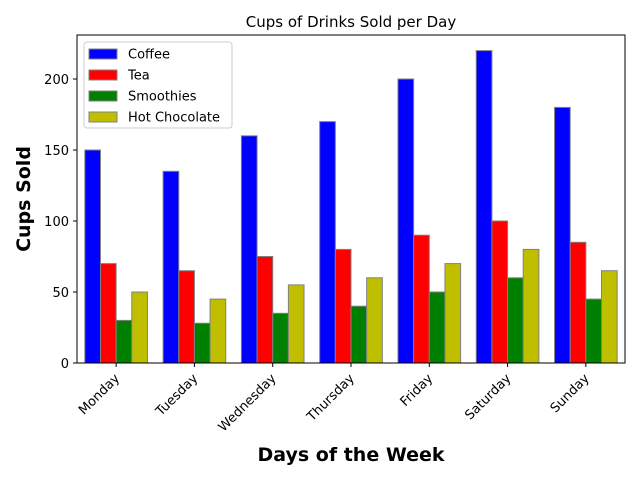 This screenshot has height=480, width=640. What do you see at coordinates (488, 397) in the screenshot?
I see `x-tick-label: Saturday` at bounding box center [488, 397].